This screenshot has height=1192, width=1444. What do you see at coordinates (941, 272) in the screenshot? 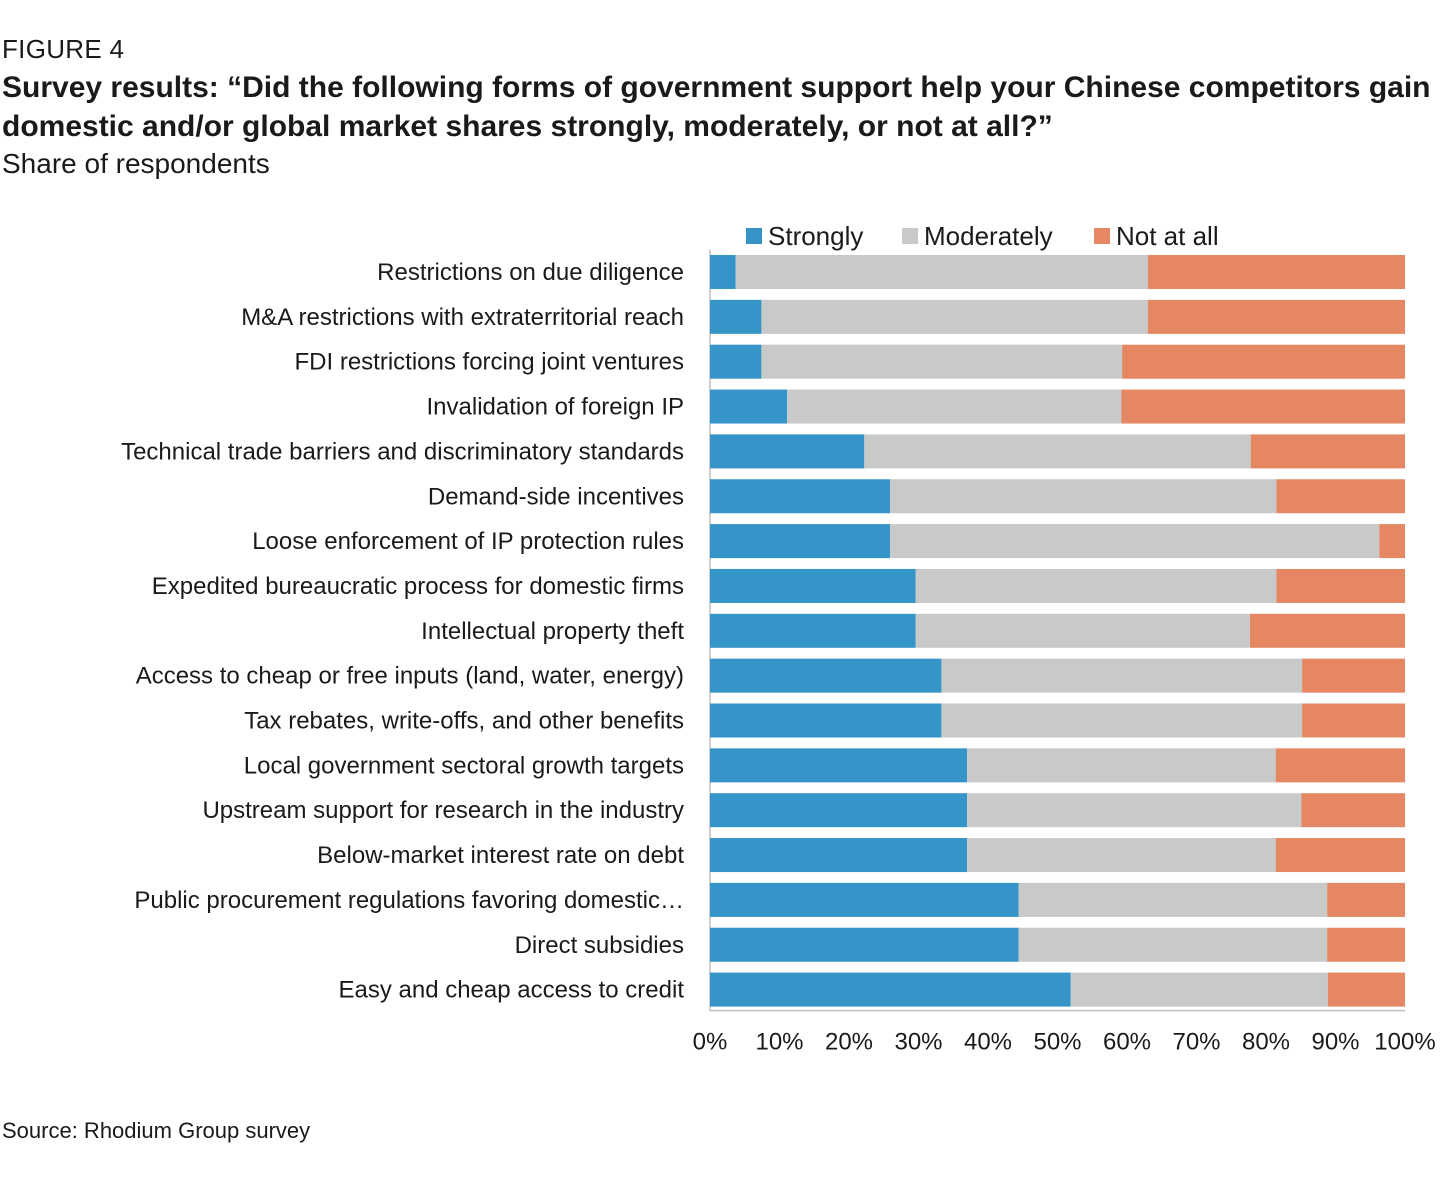
I see `bar-moderately-restrictions-on-due-diligence` at bounding box center [941, 272].